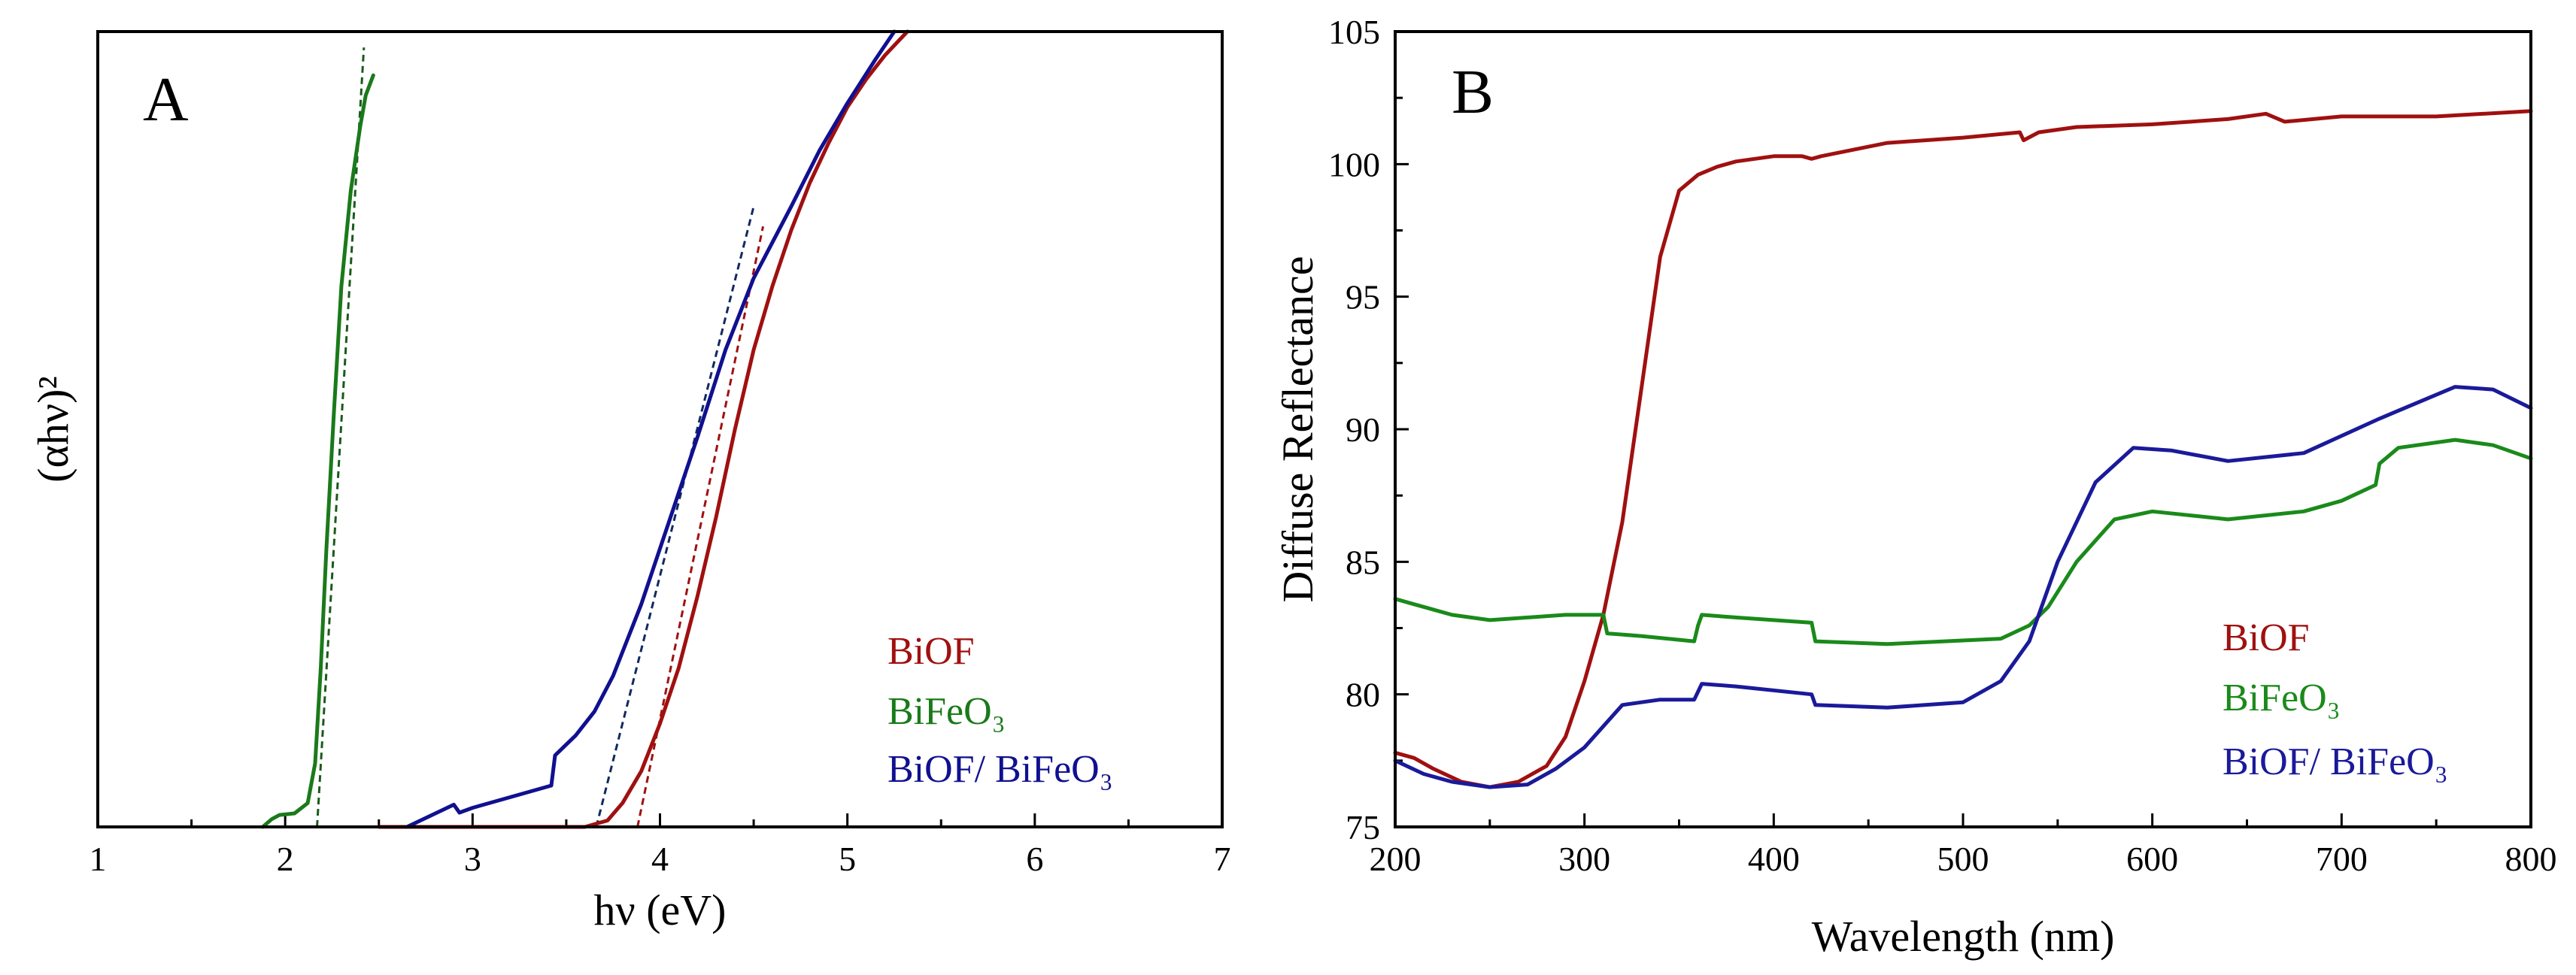 This screenshot has height=975, width=2576. I want to click on x-tick-label: 600, so click(2152, 859).